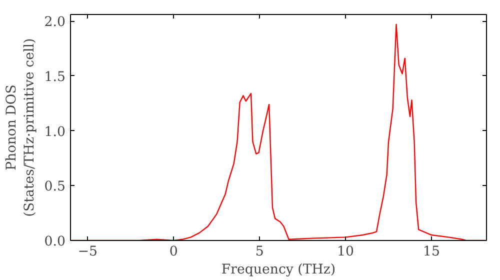 The height and width of the screenshot is (280, 500). Describe the element at coordinates (278, 270) in the screenshot. I see `x-axis-title: Frequency (THz)` at that location.